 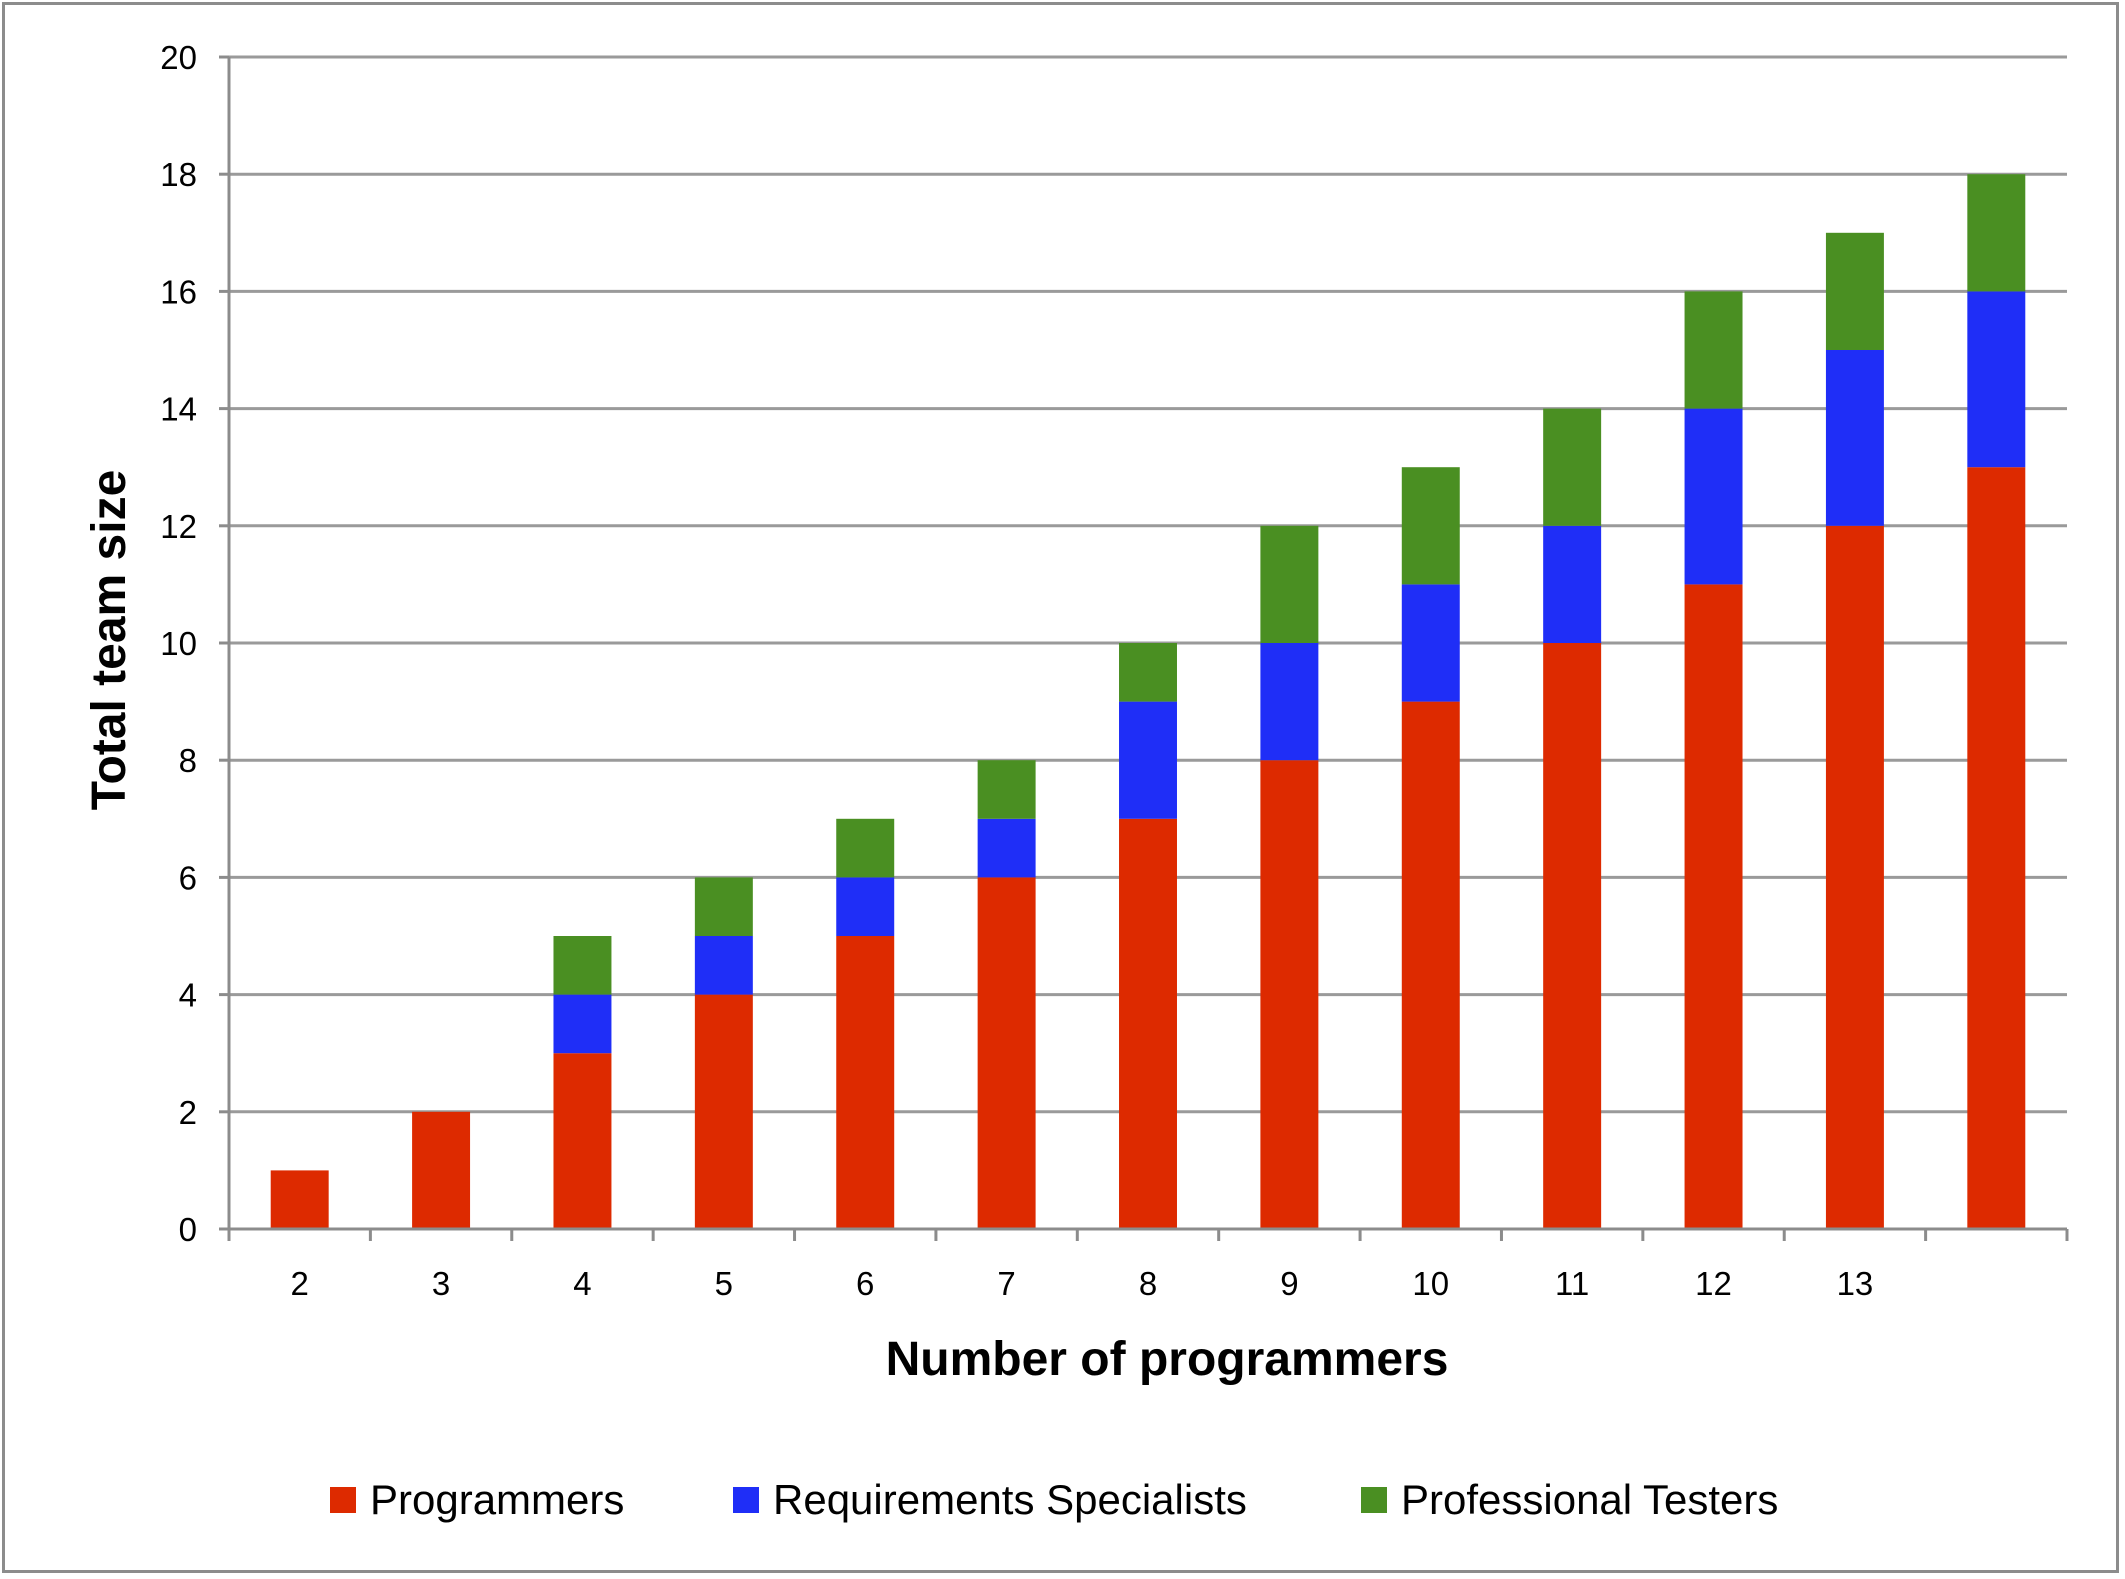 I want to click on legend-item-programmers: Programmers, so click(x=477, y=1500).